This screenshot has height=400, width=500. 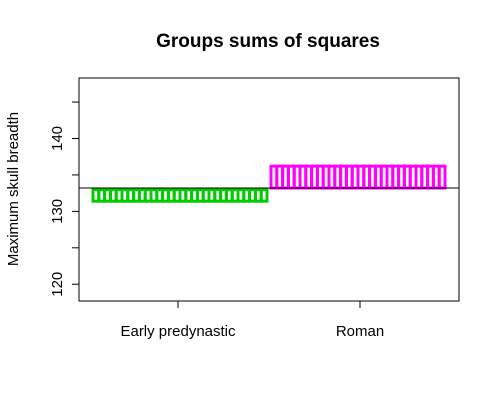 I want to click on x-axis: Early predynastic Roman, so click(x=252, y=320).